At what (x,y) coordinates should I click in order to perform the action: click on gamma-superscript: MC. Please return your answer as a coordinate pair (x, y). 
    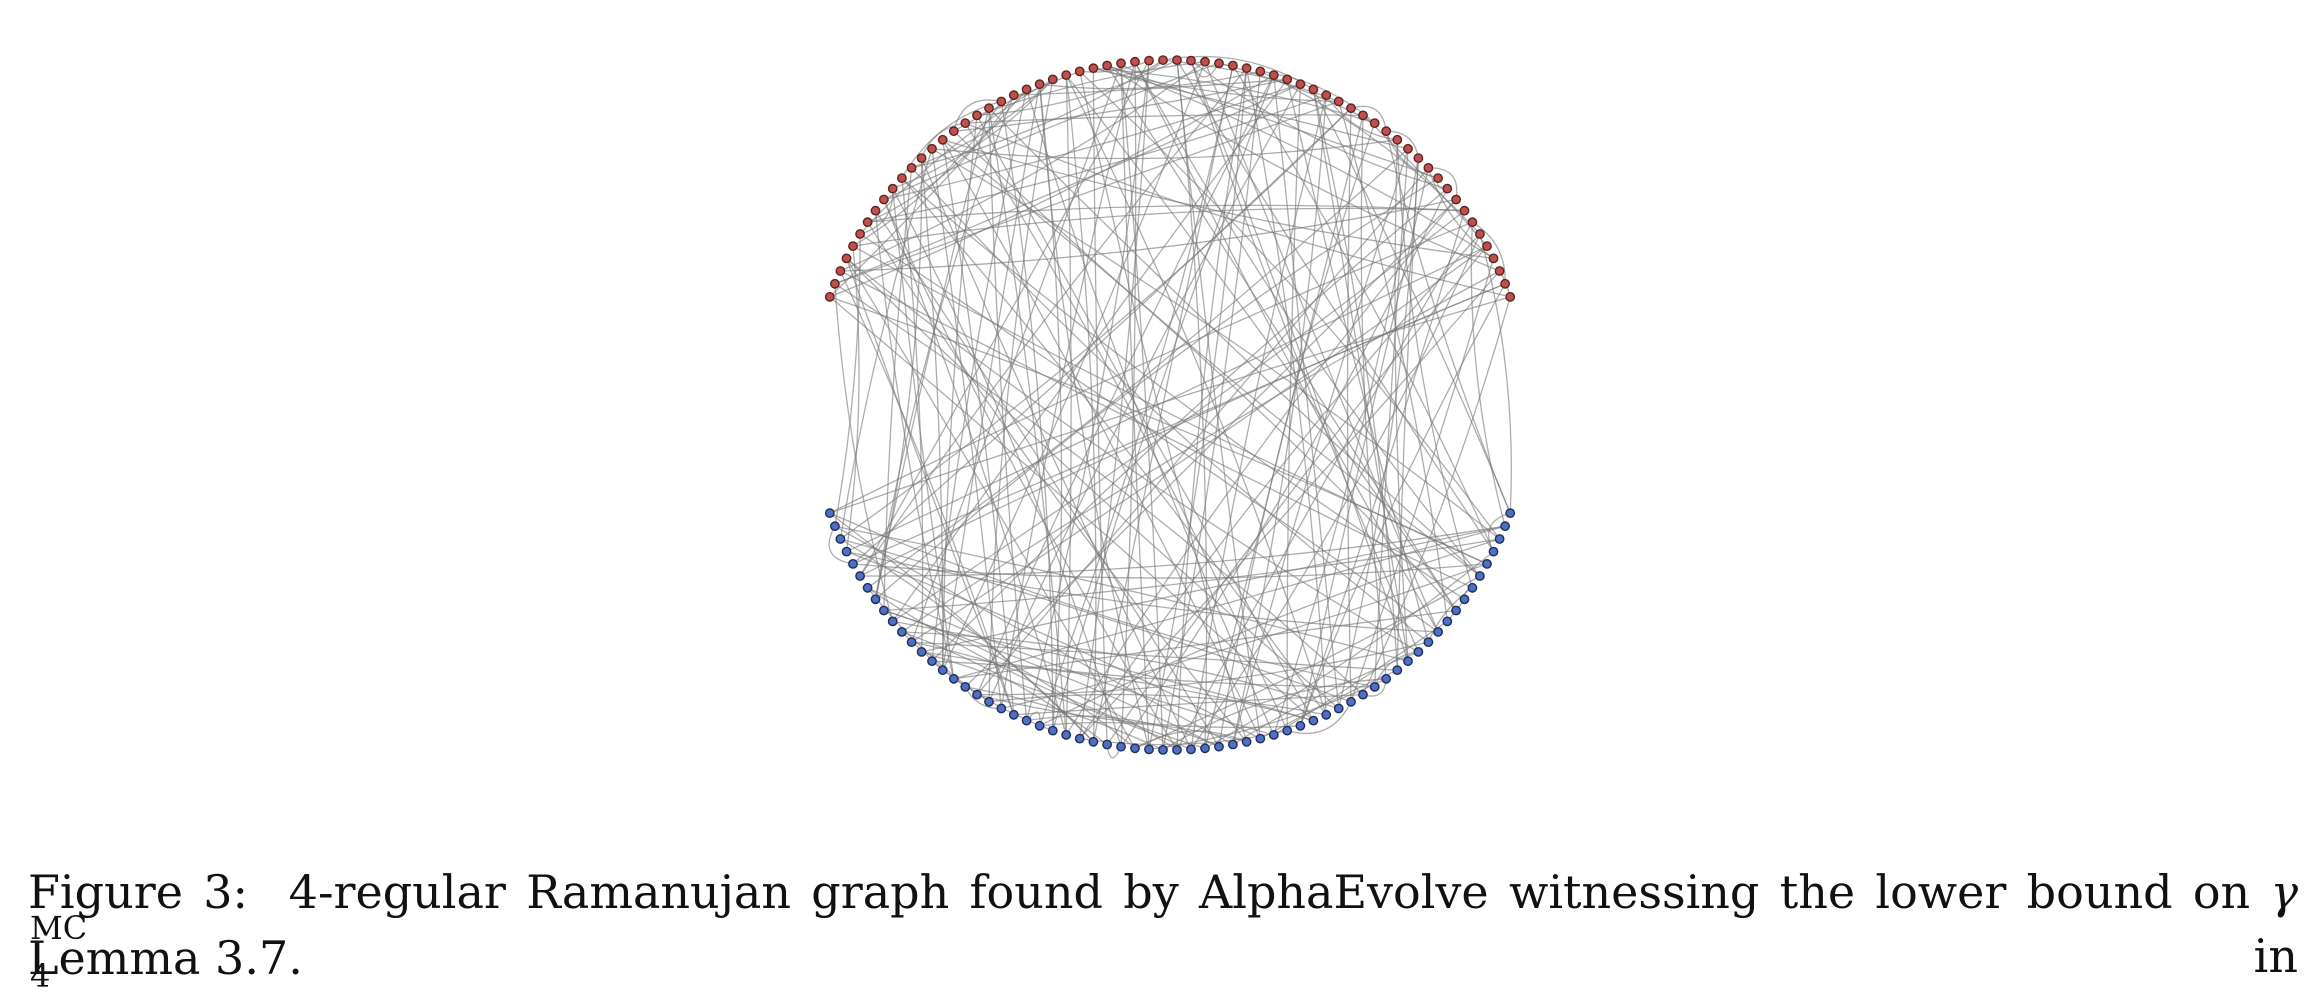
    Looking at the image, I should click on (59, 928).